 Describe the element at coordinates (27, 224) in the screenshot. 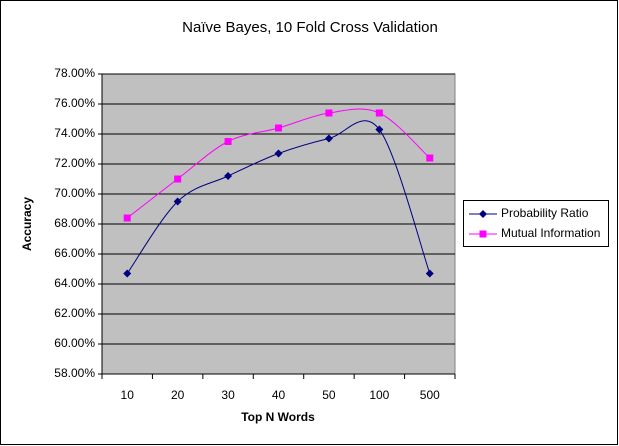

I see `y-axis-label: Accuracy` at that location.